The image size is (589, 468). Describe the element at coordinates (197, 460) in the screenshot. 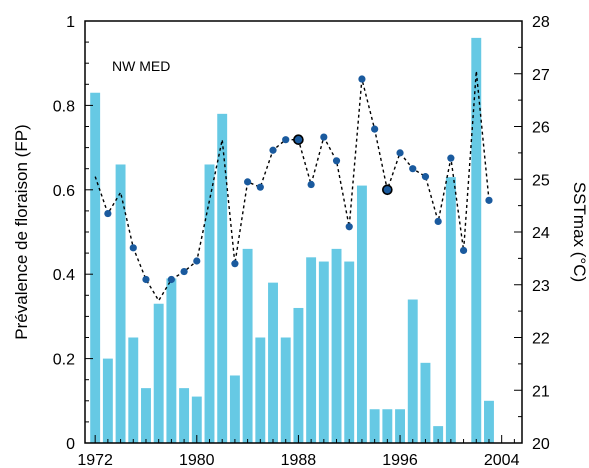

I see `x-tick-label: 1980` at that location.